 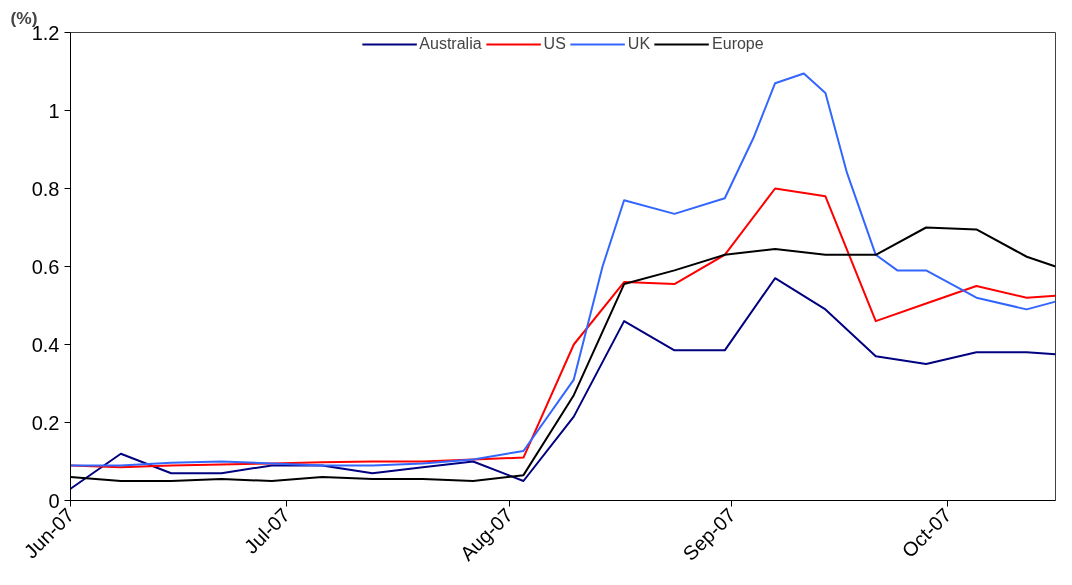 What do you see at coordinates (45, 266) in the screenshot?
I see `y-tick-label: 0.6` at bounding box center [45, 266].